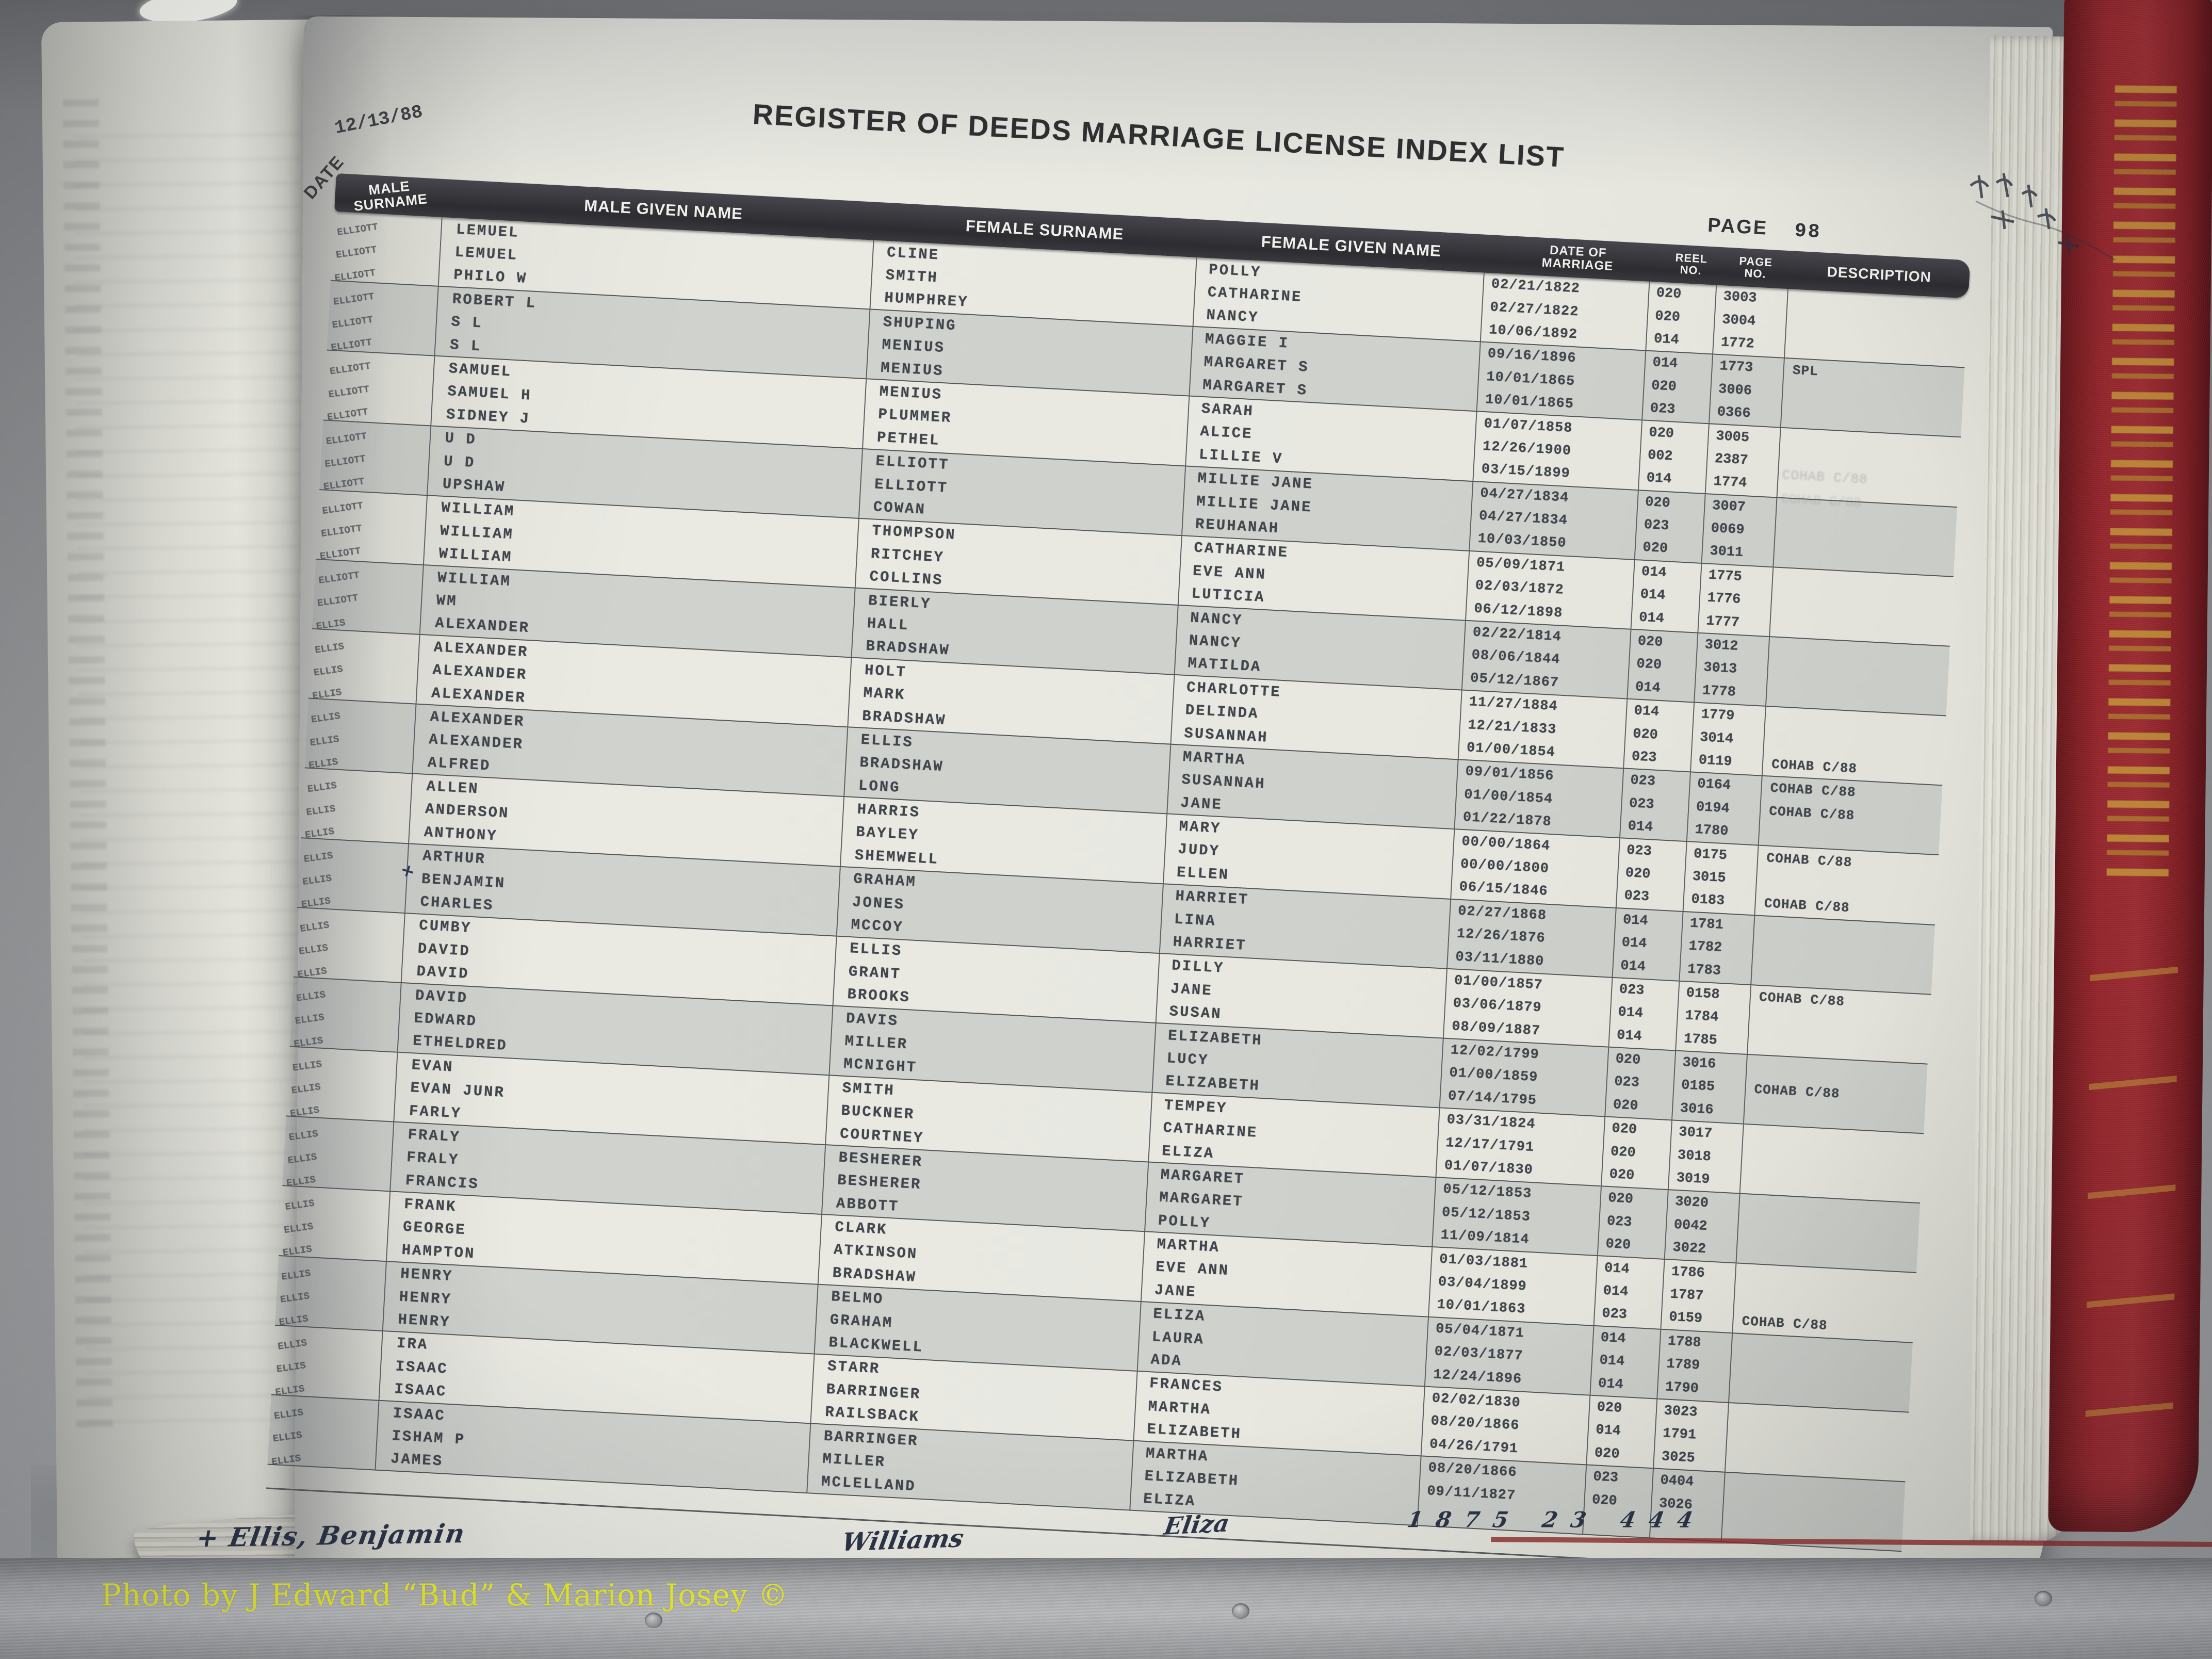 The width and height of the screenshot is (2212, 1659). Describe the element at coordinates (1701, 1226) in the screenshot. I see `page-no-cell: 0042` at that location.